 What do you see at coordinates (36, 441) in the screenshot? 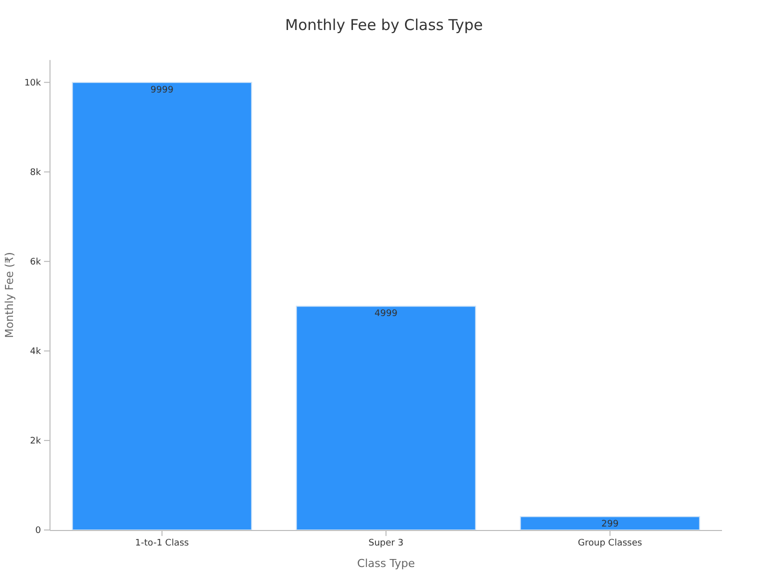
I see `y-tick-label: 2k` at bounding box center [36, 441].